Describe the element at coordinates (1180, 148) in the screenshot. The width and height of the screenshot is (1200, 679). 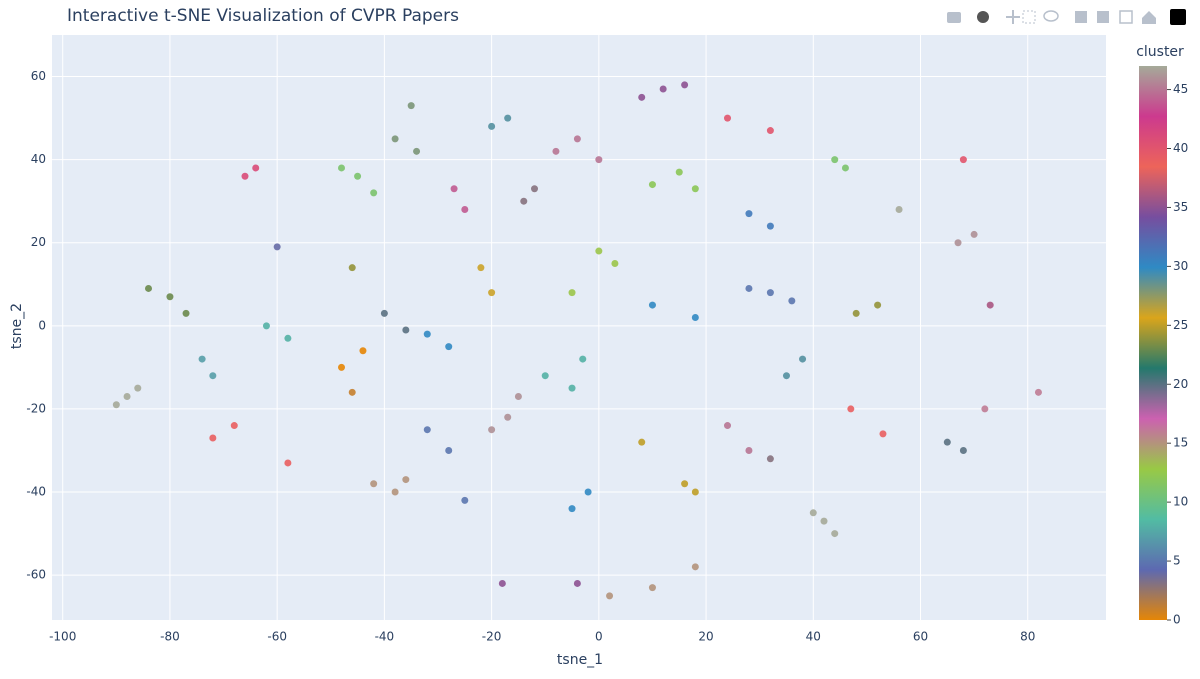
I see `colorbar-tick-label: 40` at that location.